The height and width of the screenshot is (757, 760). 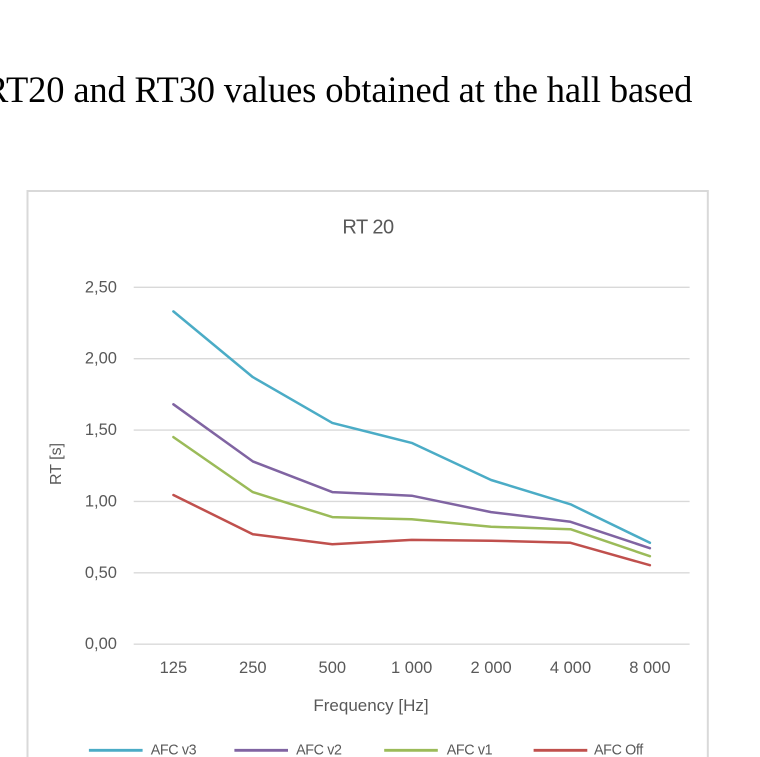 I want to click on svg-text: RT [s], so click(x=56, y=464).